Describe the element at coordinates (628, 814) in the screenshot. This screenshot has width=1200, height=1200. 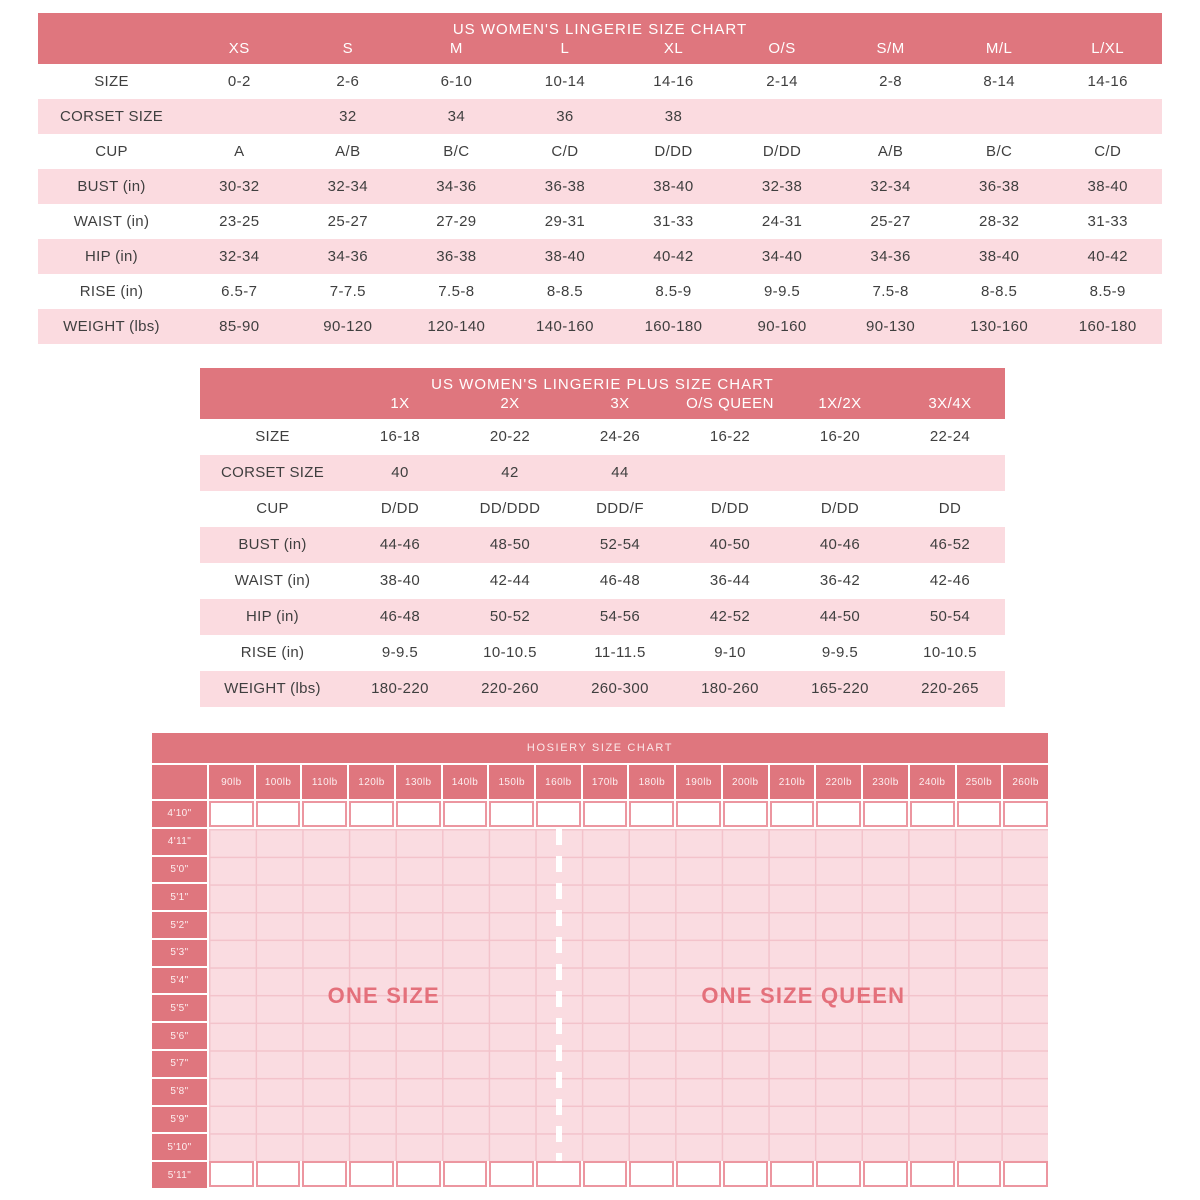
I see `hosiery-row-4ft10` at that location.